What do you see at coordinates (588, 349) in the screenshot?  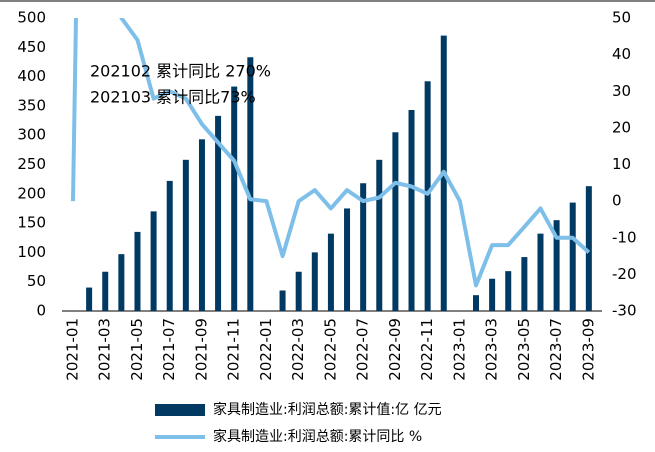 I see `x-tick-label: 2023-09` at bounding box center [588, 349].